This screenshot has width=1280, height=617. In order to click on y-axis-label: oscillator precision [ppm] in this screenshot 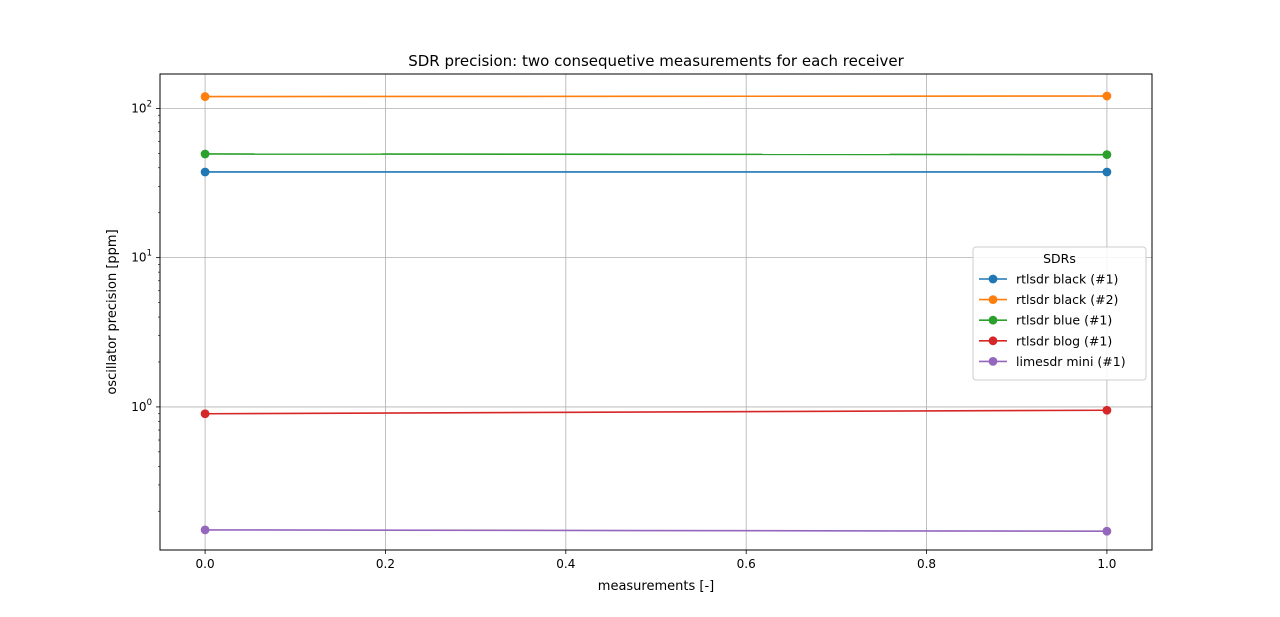, I will do `click(112, 311)`.